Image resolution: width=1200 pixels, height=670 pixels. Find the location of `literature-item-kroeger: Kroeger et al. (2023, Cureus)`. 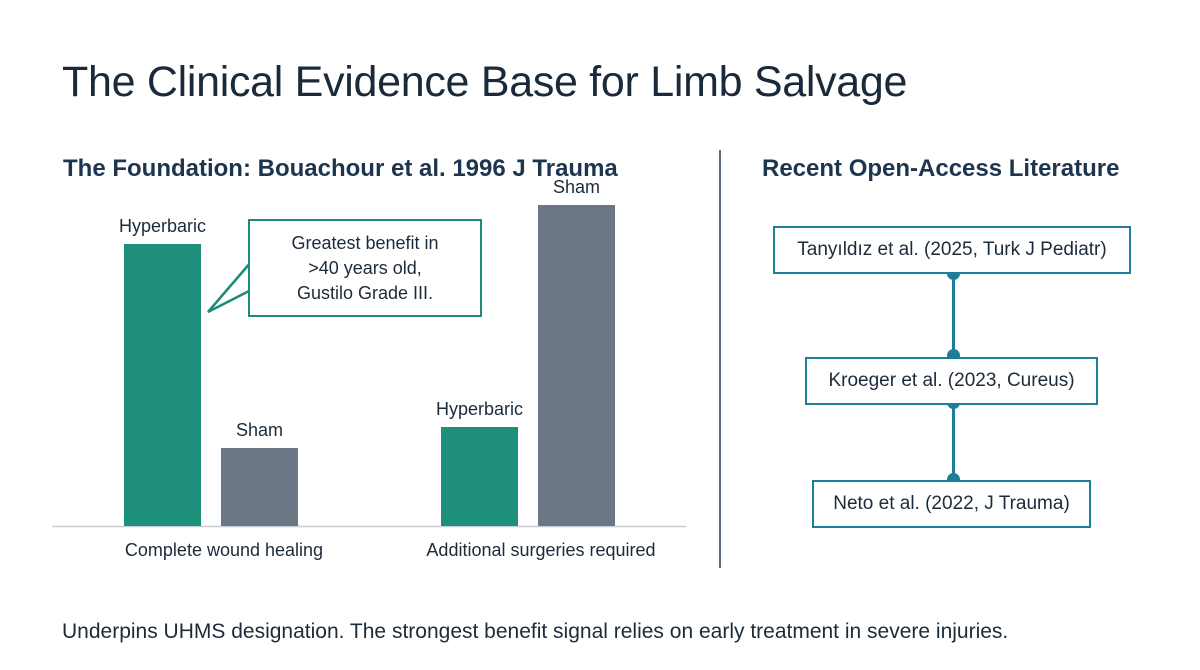

literature-item-kroeger: Kroeger et al. (2023, Cureus) is located at coordinates (951, 381).